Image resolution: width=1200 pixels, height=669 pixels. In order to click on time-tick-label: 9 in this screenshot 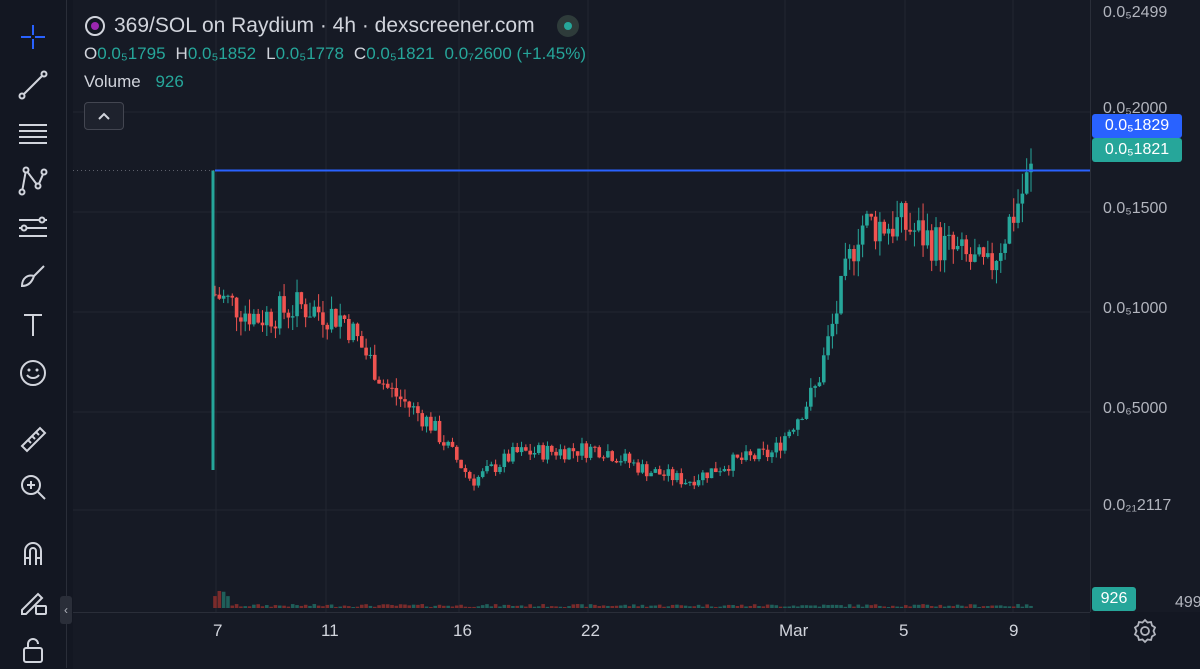, I will do `click(1014, 630)`.